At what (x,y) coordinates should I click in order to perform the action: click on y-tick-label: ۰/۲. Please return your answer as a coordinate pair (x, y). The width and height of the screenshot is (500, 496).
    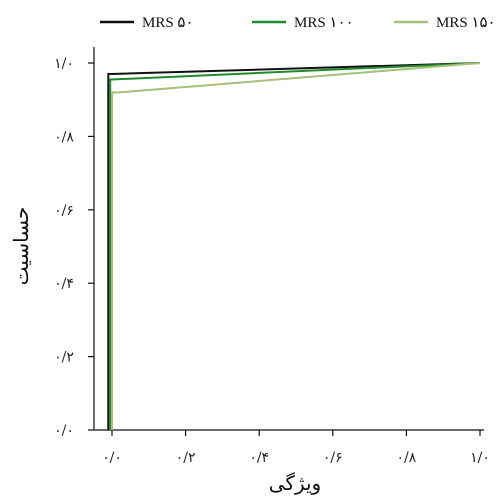
    Looking at the image, I should click on (64, 358).